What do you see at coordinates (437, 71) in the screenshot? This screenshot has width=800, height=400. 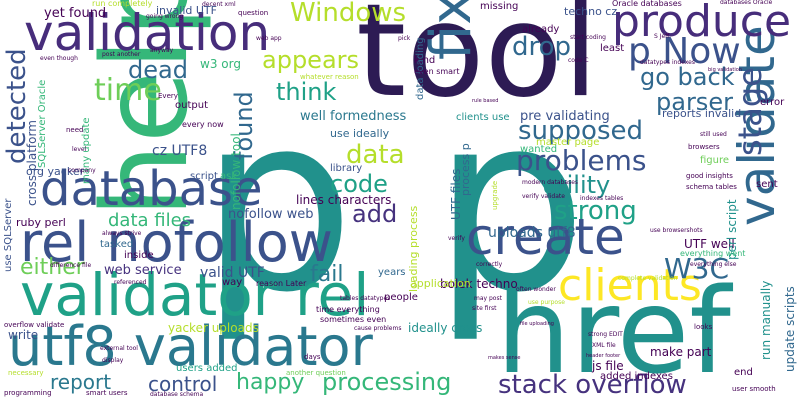 I see `word-even-smart: even smart` at bounding box center [437, 71].